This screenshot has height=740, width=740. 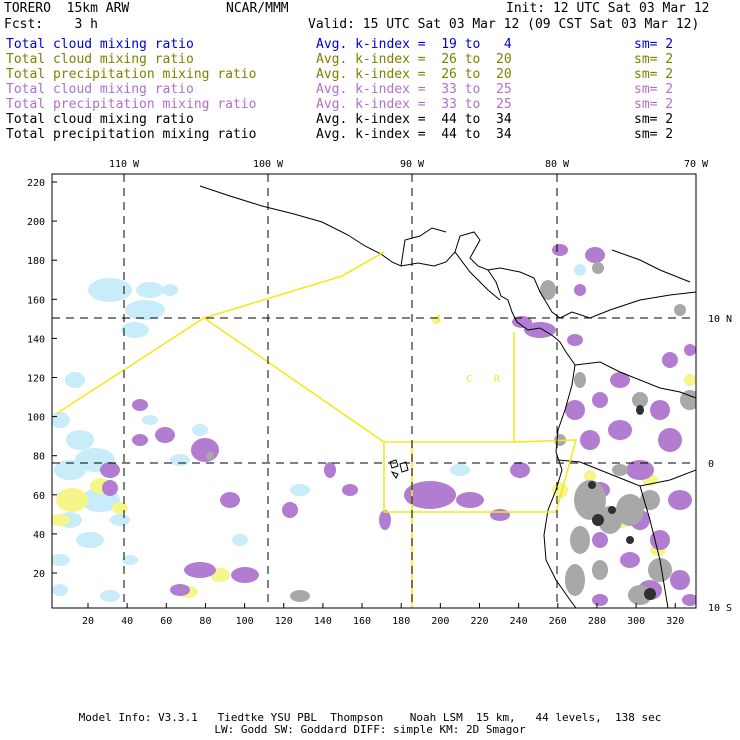 What do you see at coordinates (477, 276) in the screenshot?
I see `border-central` at bounding box center [477, 276].